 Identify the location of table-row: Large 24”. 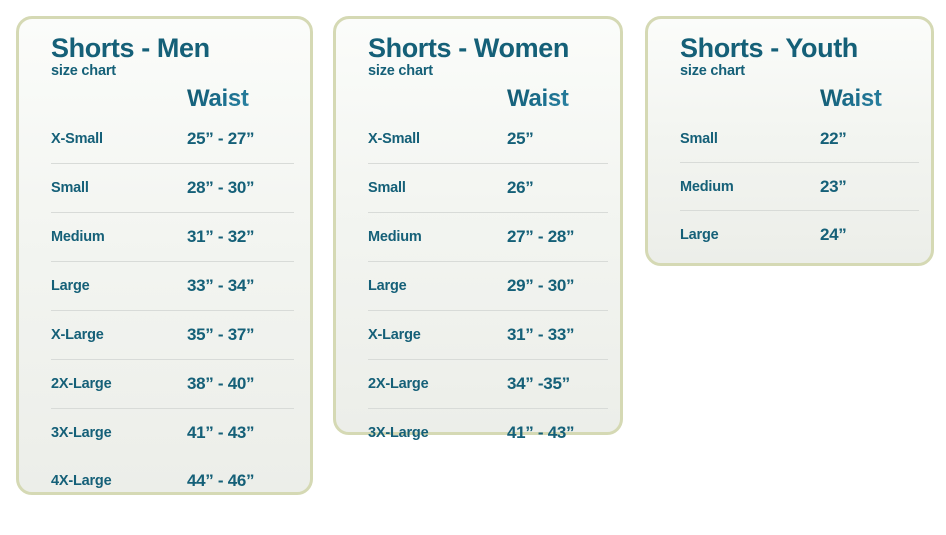
(799, 234).